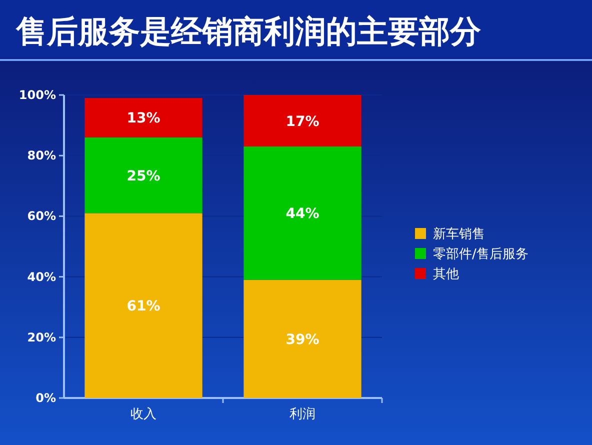  Describe the element at coordinates (248, 32) in the screenshot. I see `chart-title: 售后服务是经销商利润的主要部分` at that location.